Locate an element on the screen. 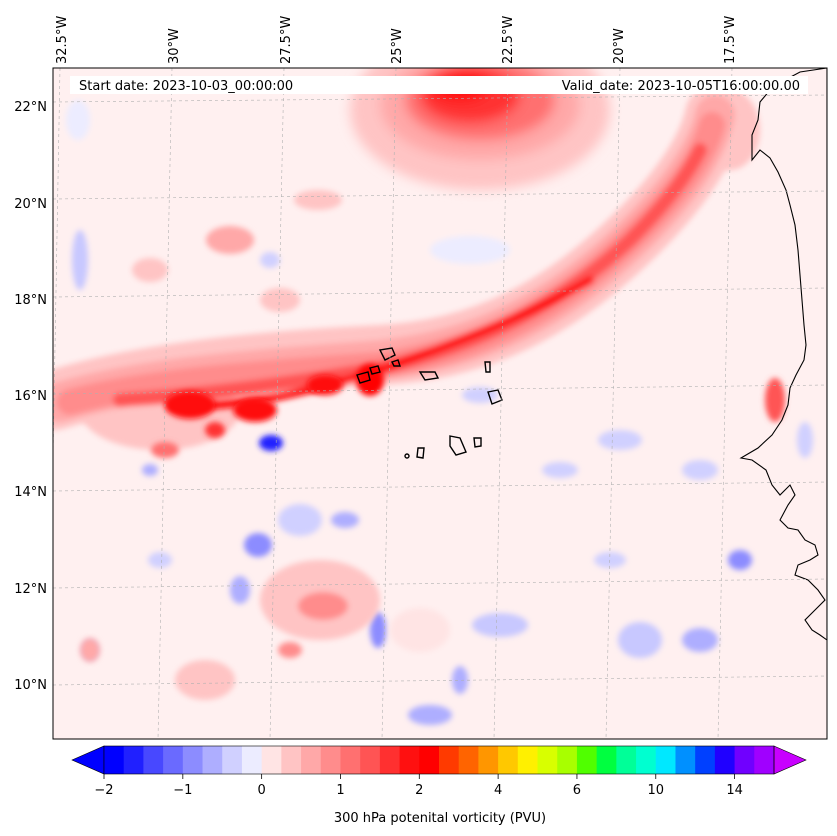 Image resolution: width=837 pixels, height=836 pixels. africa-coastline is located at coordinates (783, 354).